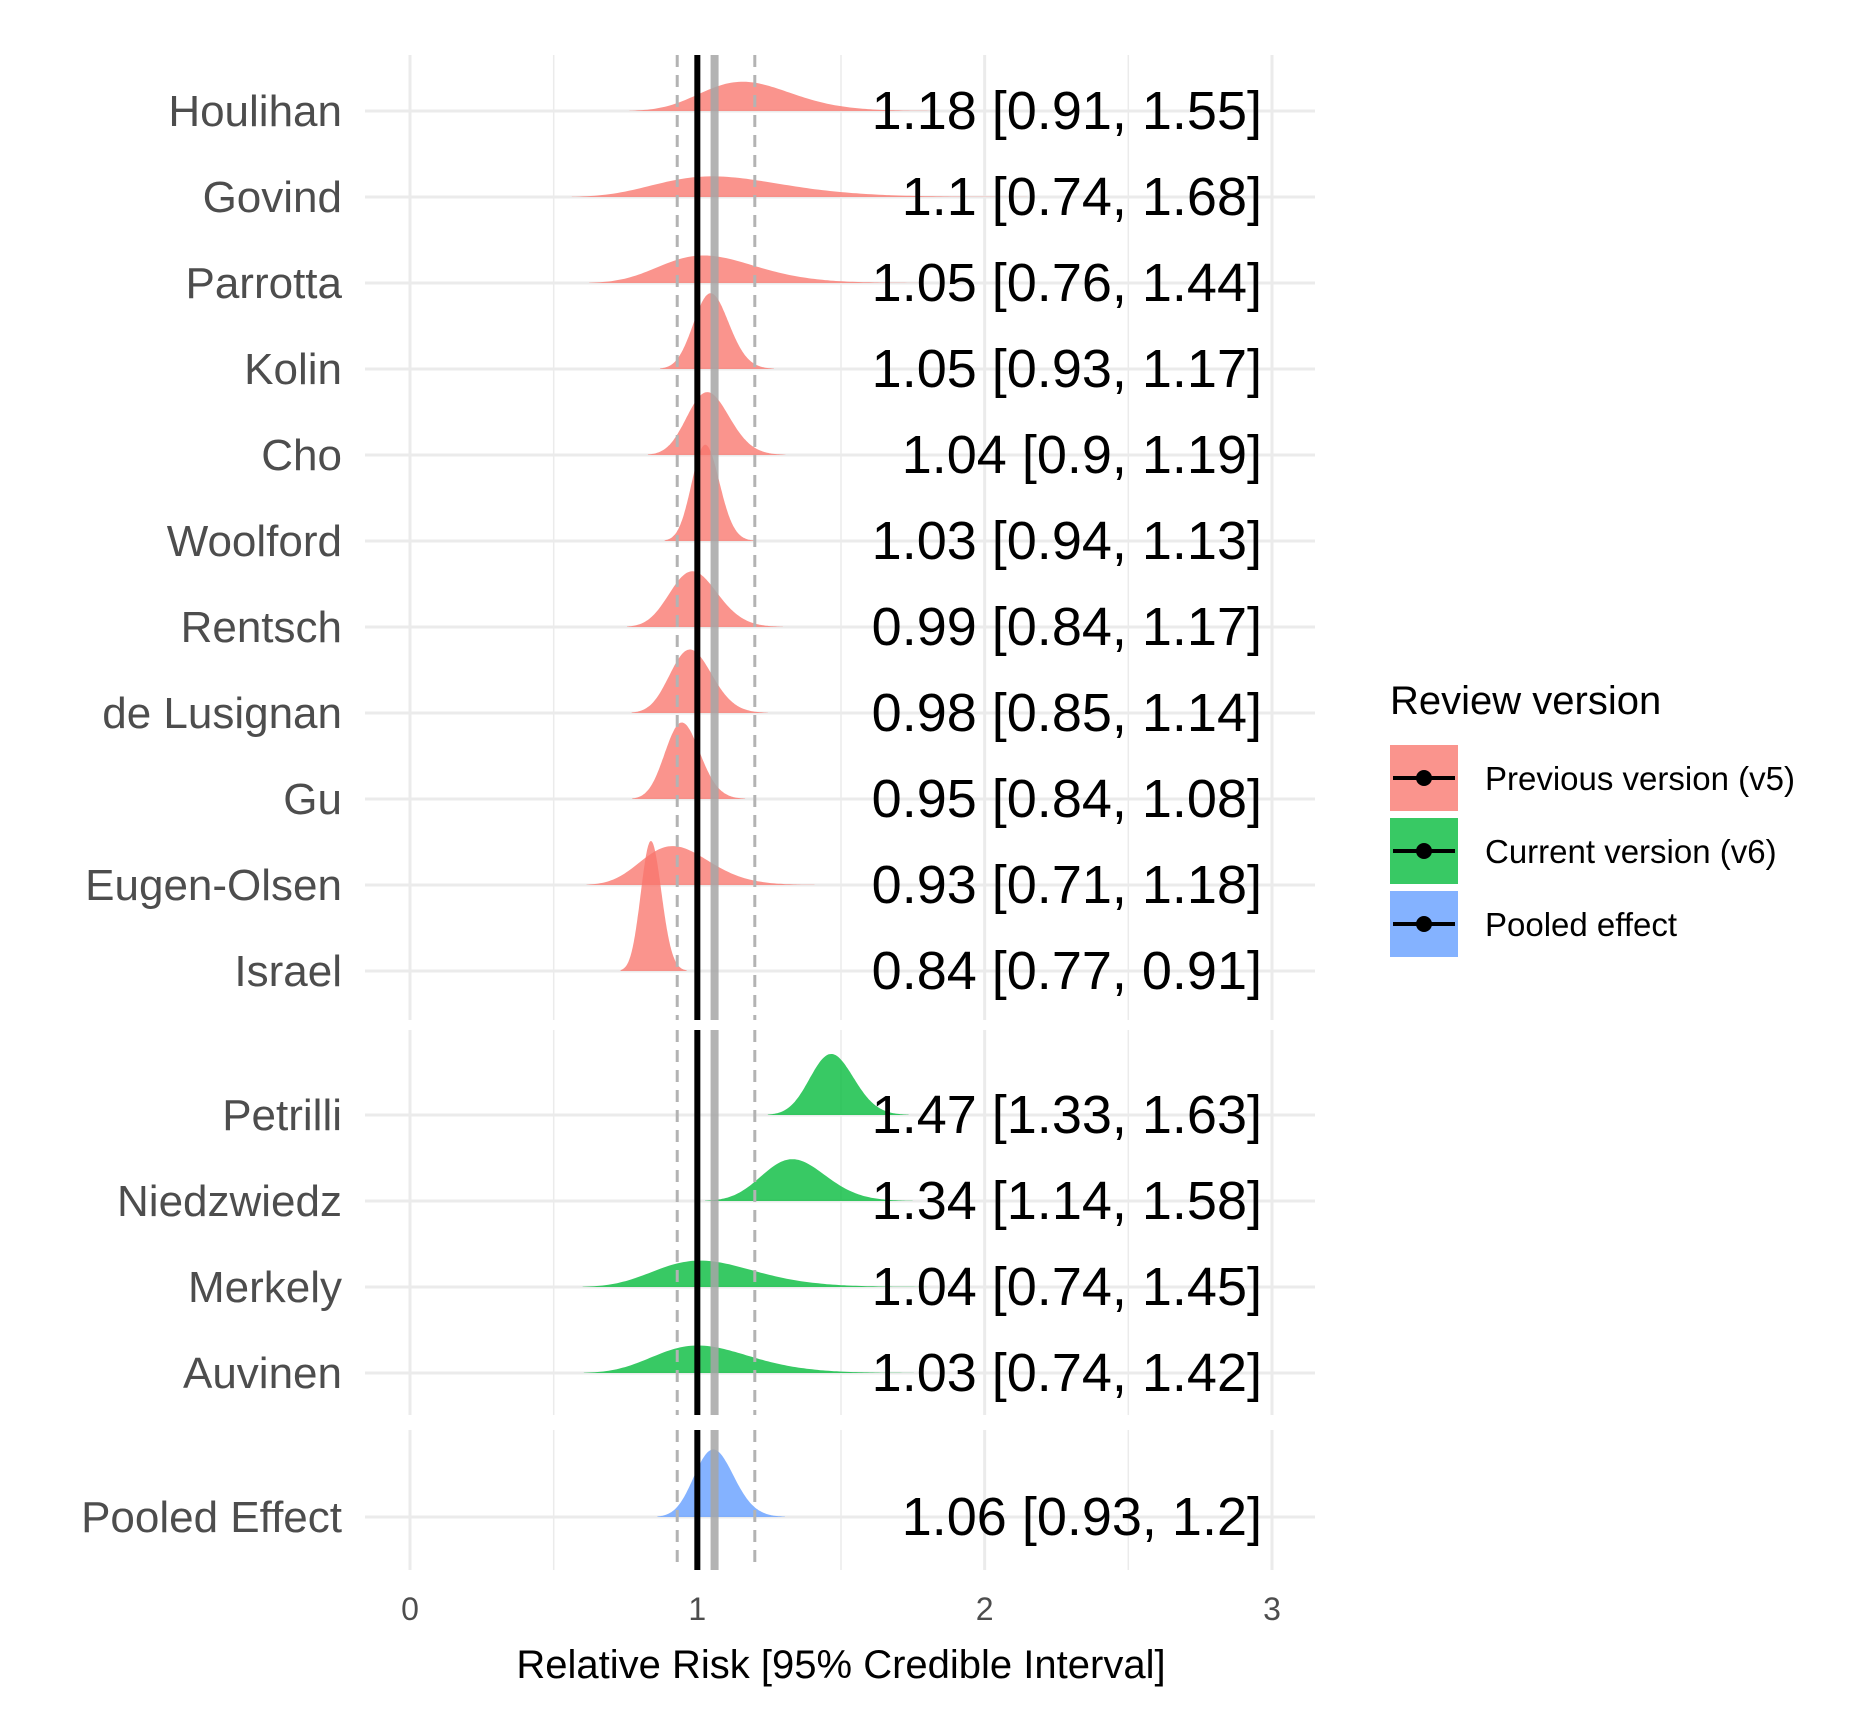  What do you see at coordinates (229, 1201) in the screenshot?
I see `study-name: Niedzwiedz` at bounding box center [229, 1201].